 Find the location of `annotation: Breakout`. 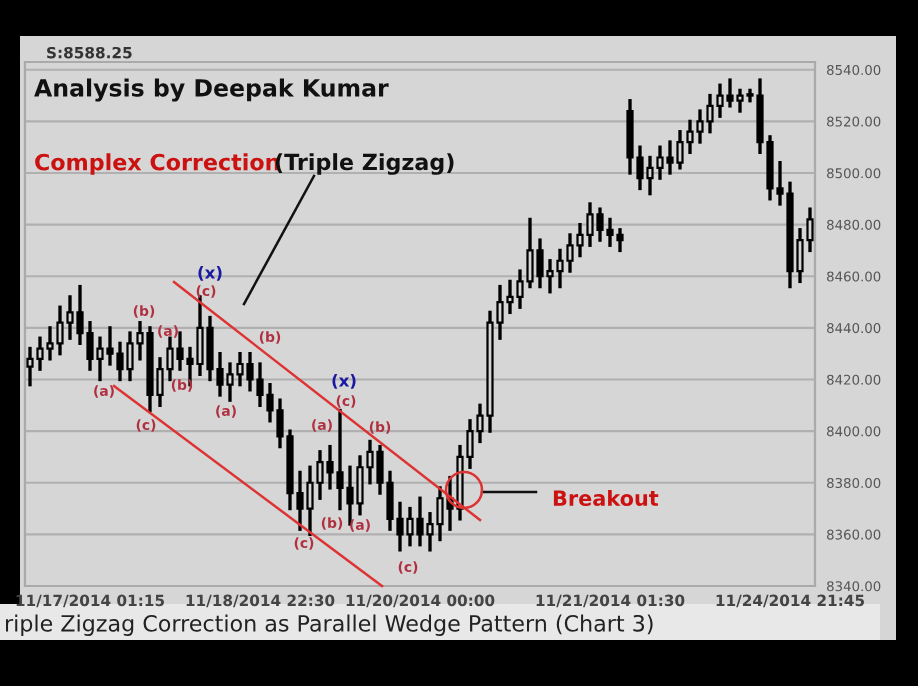

annotation: Breakout is located at coordinates (606, 498).